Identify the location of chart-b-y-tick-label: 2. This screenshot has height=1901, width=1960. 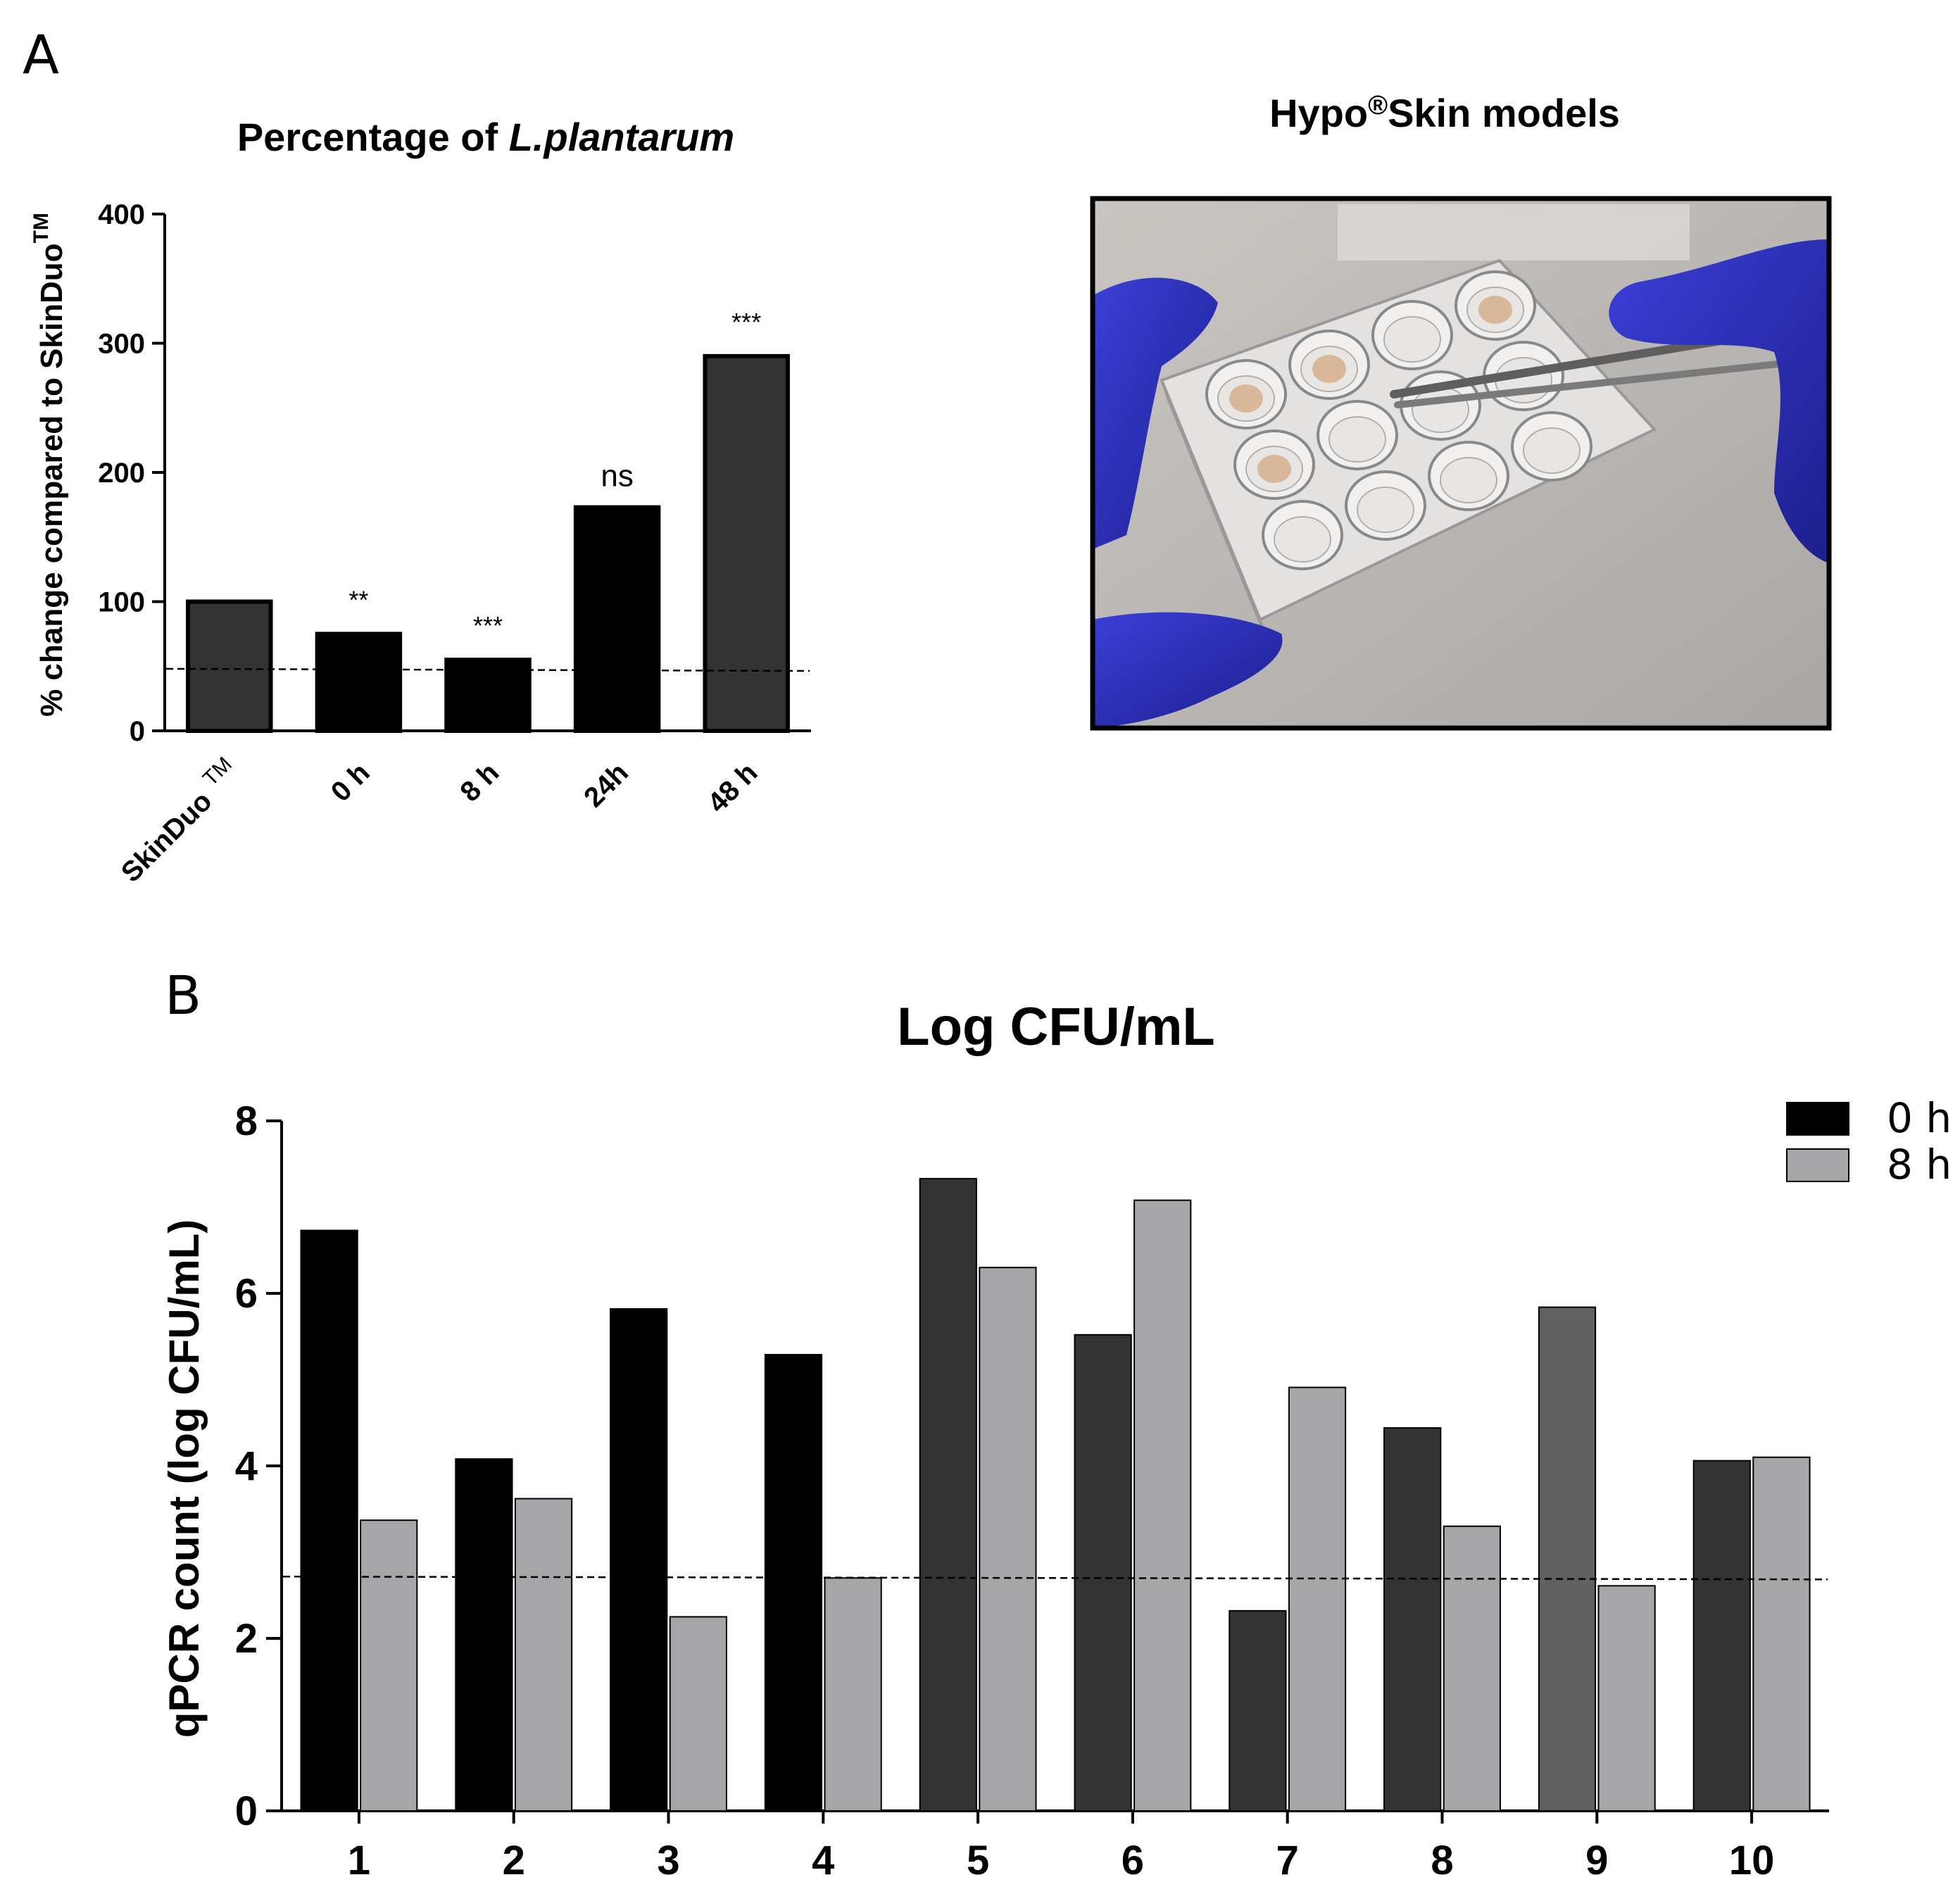
(246, 1639).